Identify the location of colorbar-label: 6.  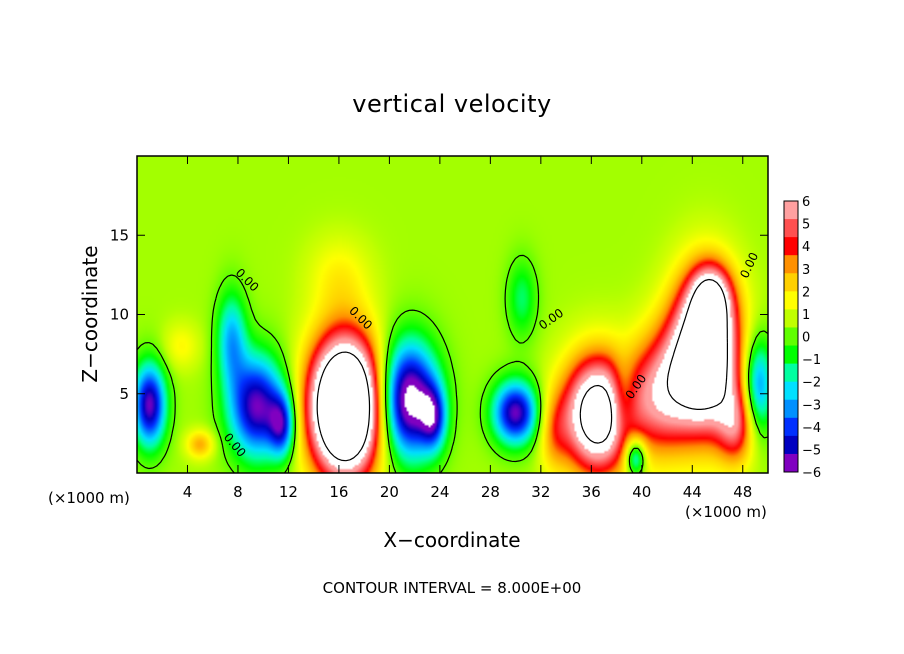
(806, 202).